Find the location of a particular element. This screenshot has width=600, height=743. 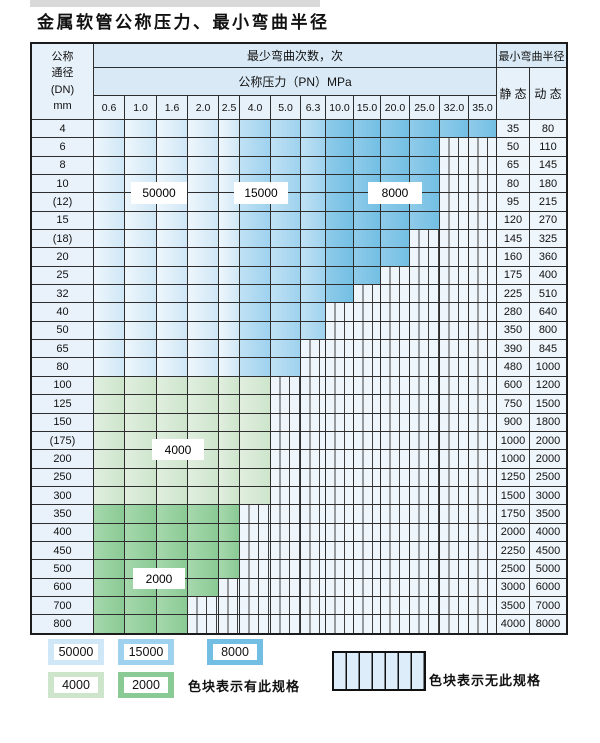

static-radius-cell: 145 is located at coordinates (513, 239).